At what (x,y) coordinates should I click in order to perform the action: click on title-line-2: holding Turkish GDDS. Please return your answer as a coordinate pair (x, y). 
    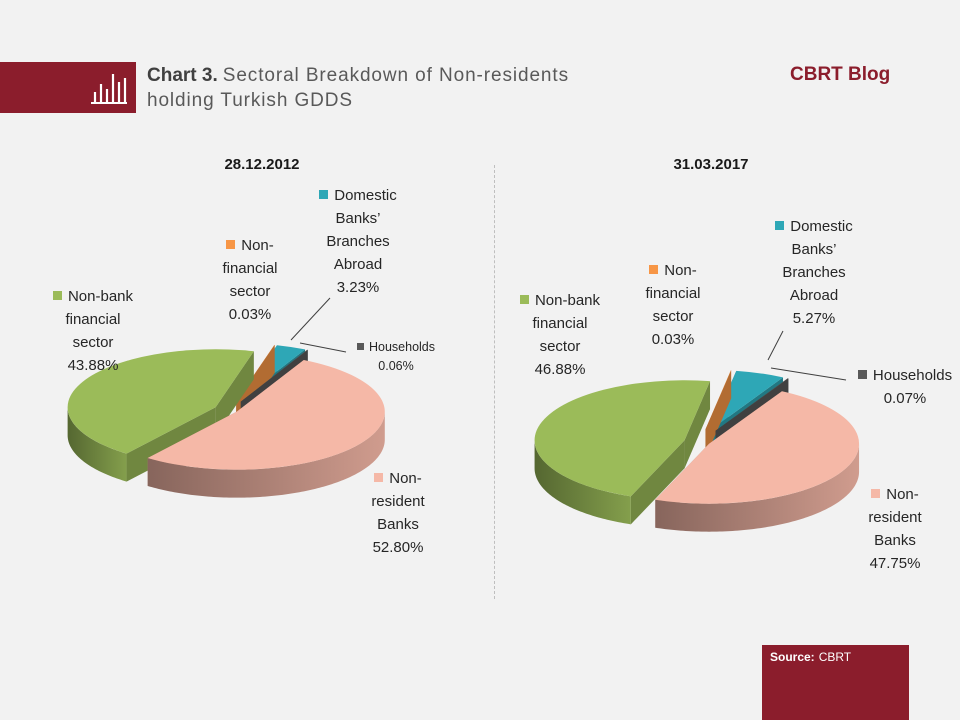
    Looking at the image, I should click on (250, 100).